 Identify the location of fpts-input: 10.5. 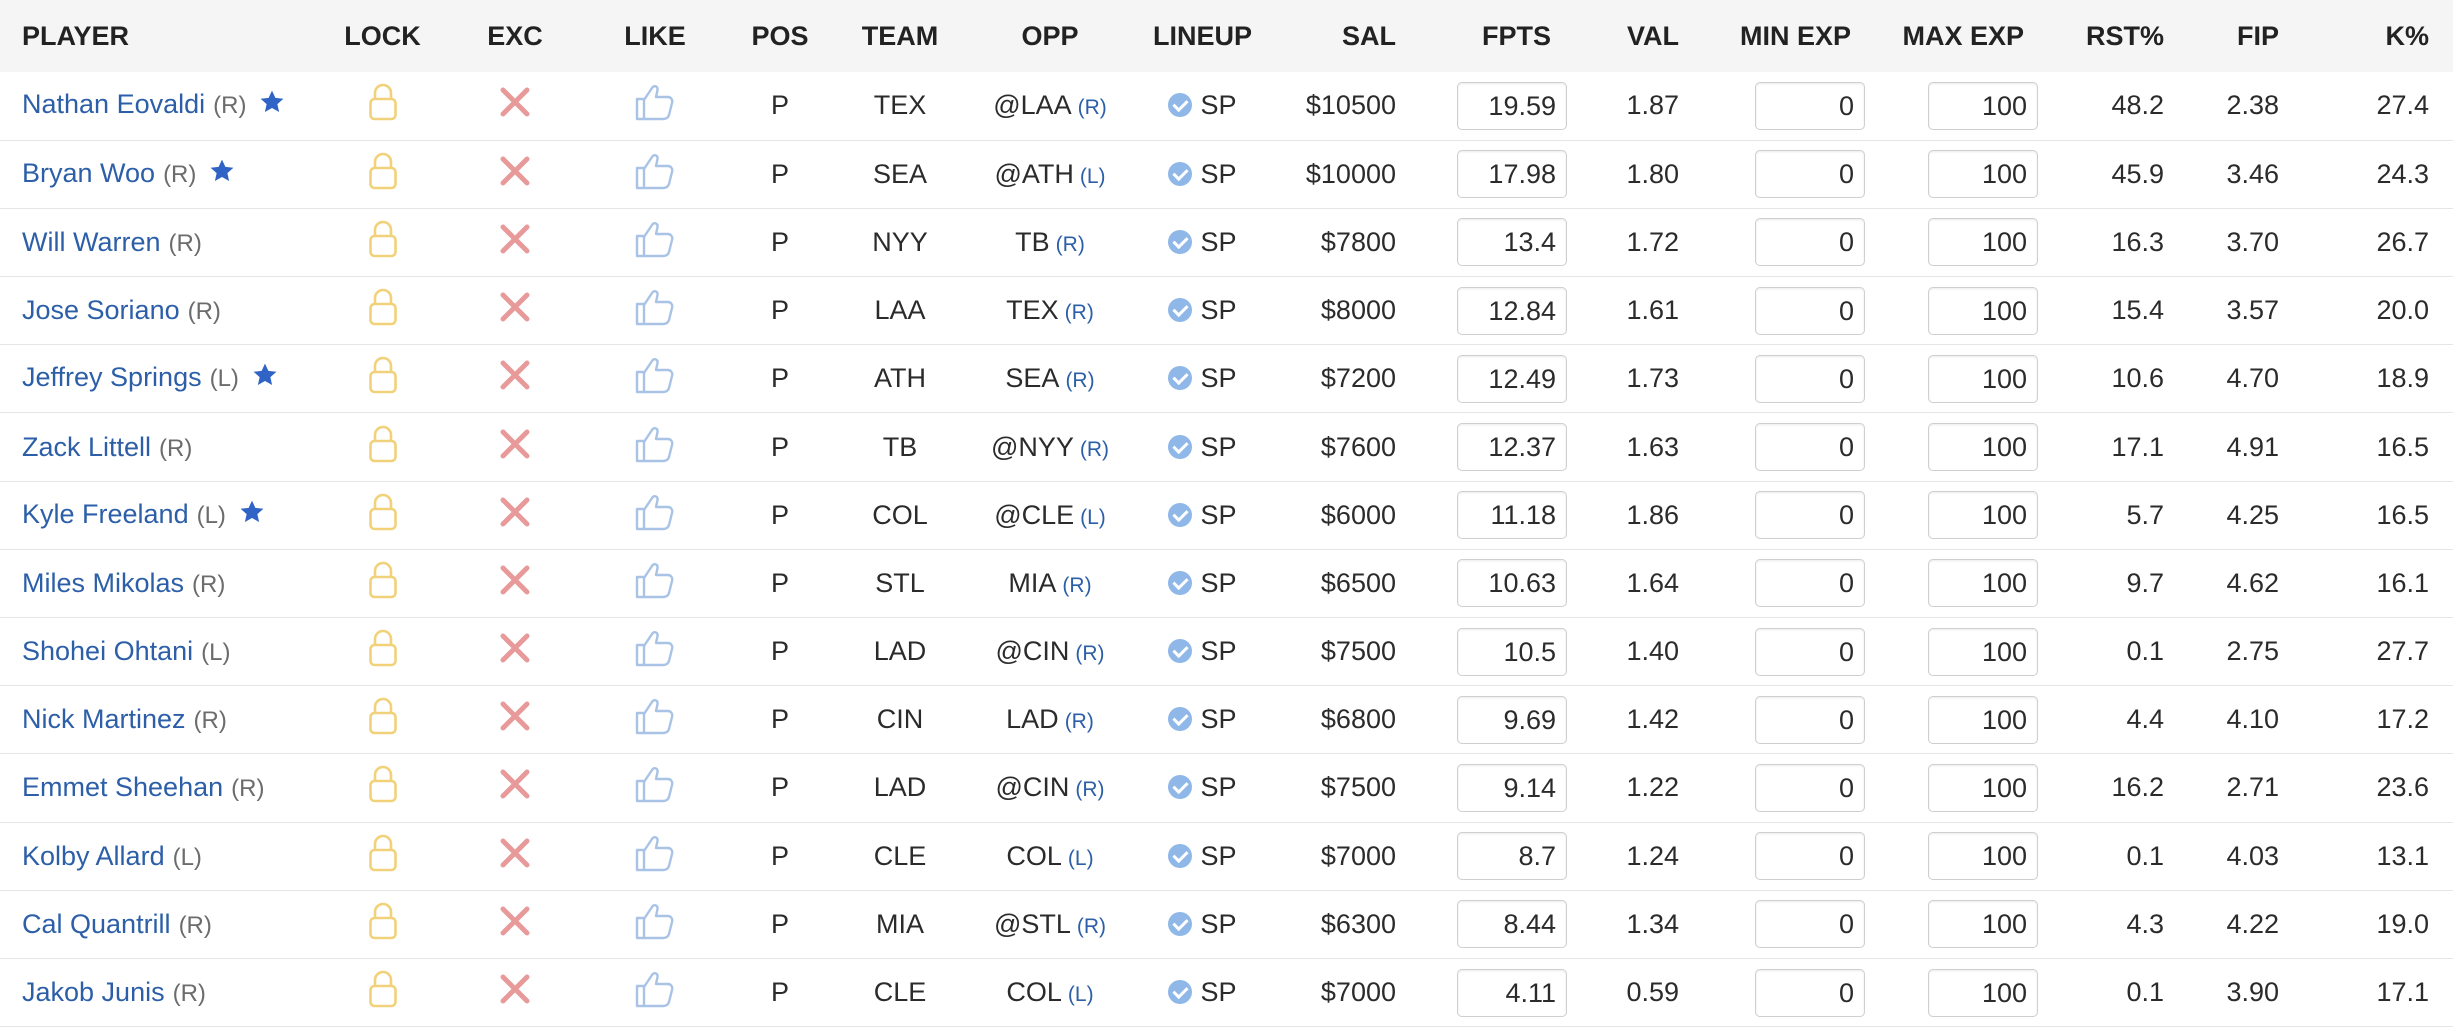
(1512, 651).